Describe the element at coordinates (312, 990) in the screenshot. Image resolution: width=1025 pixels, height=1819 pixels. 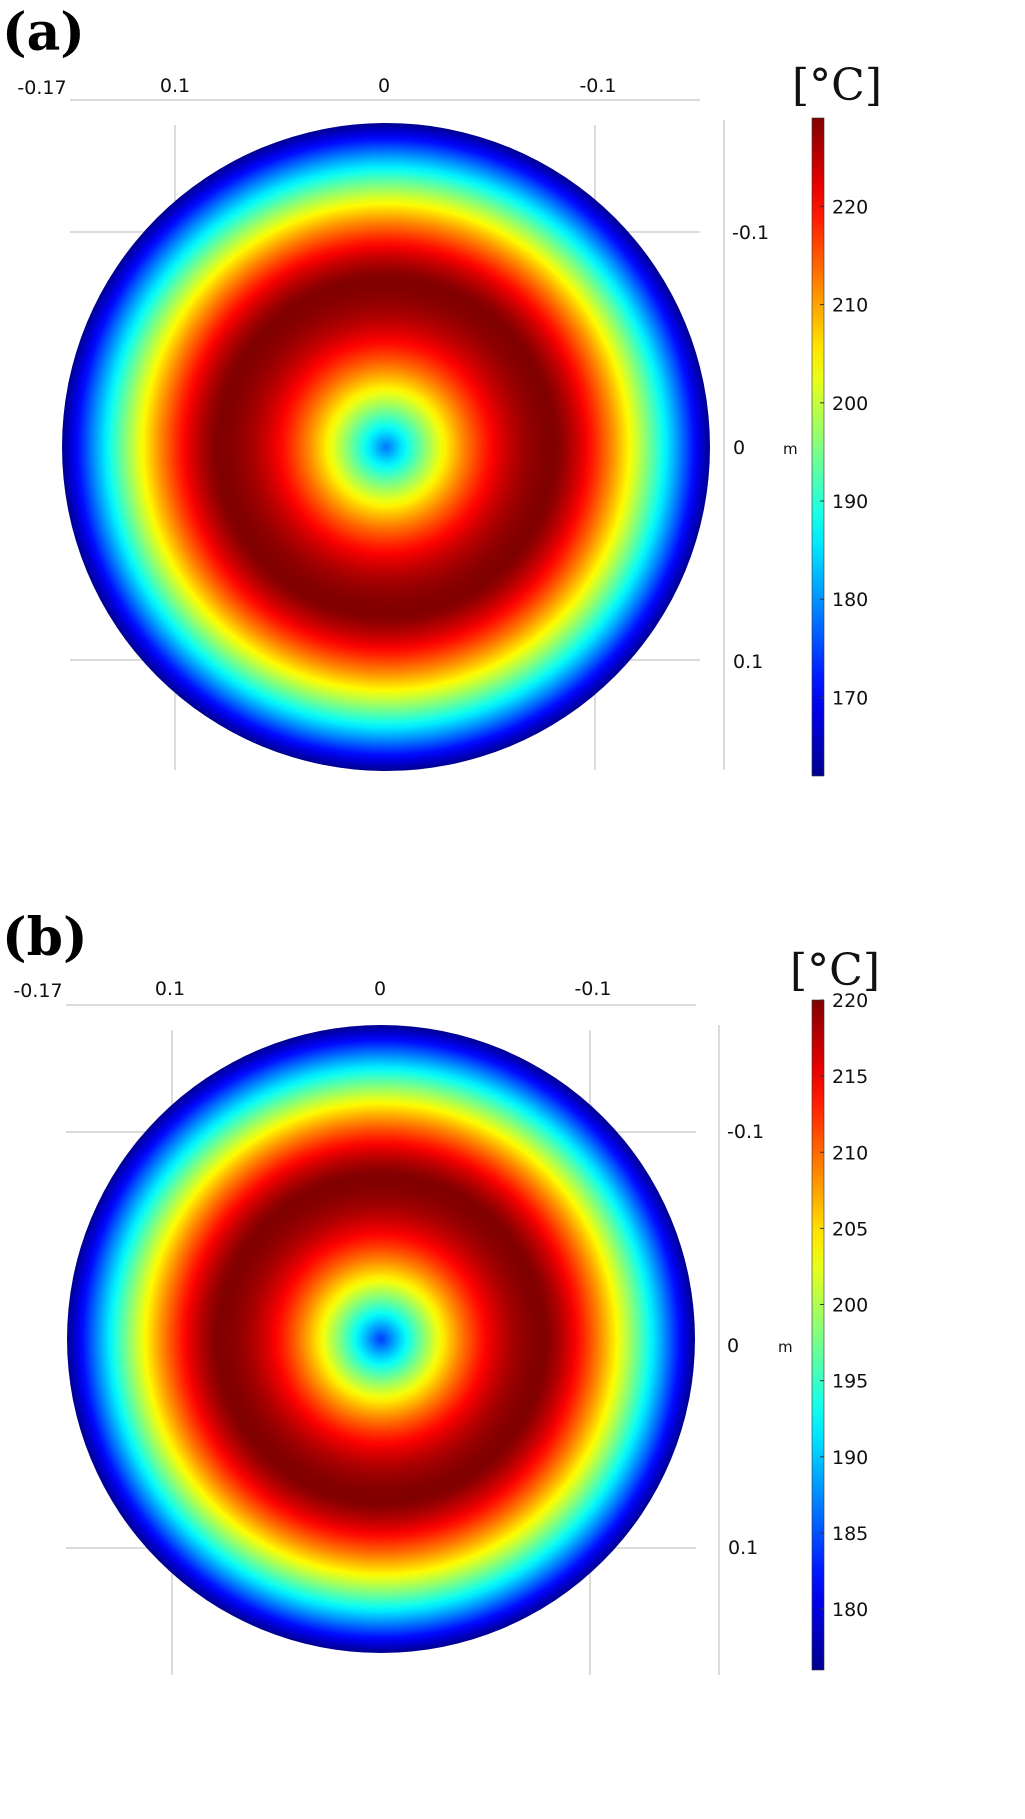
I see `x-tick-labels-b: -0.17 0.1 0 -0.1` at that location.